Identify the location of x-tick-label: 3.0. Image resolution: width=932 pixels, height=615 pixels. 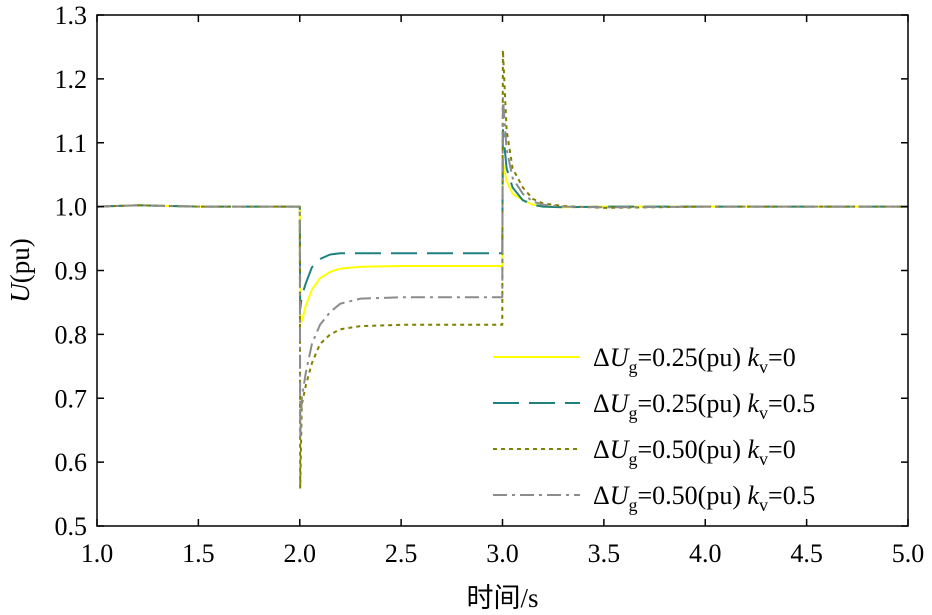
(502, 553).